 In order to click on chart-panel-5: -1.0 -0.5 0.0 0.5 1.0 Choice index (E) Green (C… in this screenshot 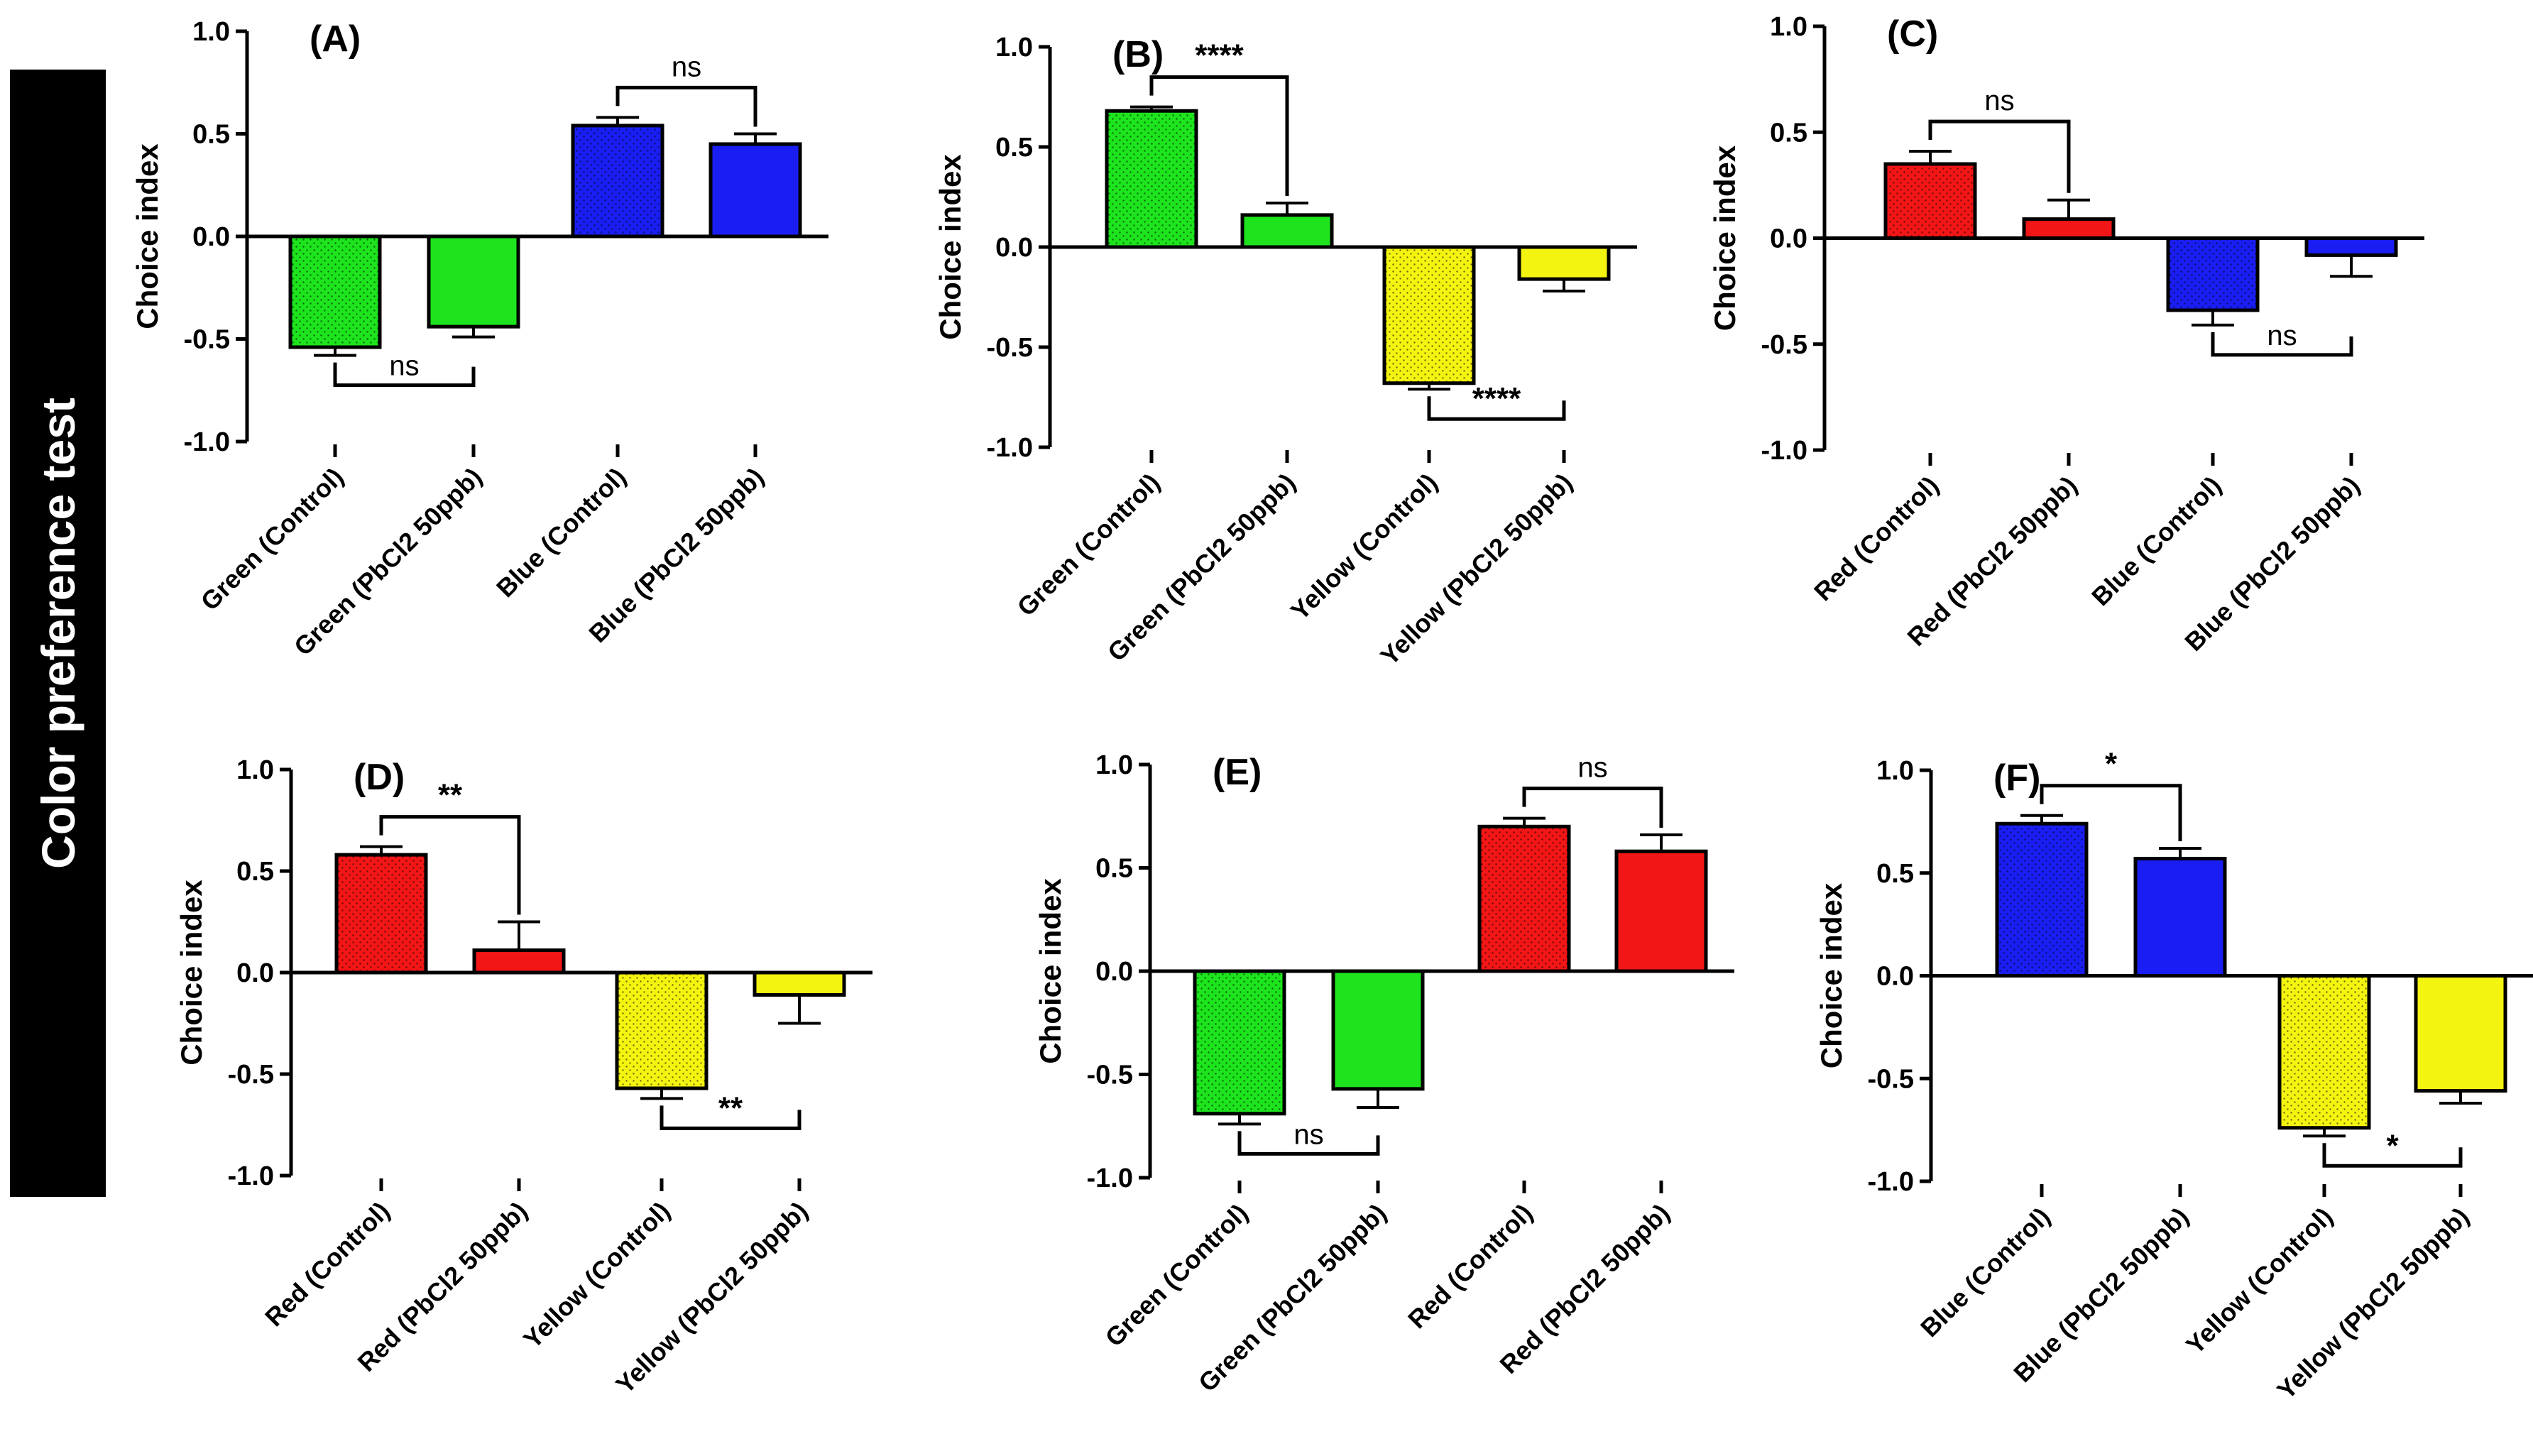, I will do `click(1384, 1074)`.